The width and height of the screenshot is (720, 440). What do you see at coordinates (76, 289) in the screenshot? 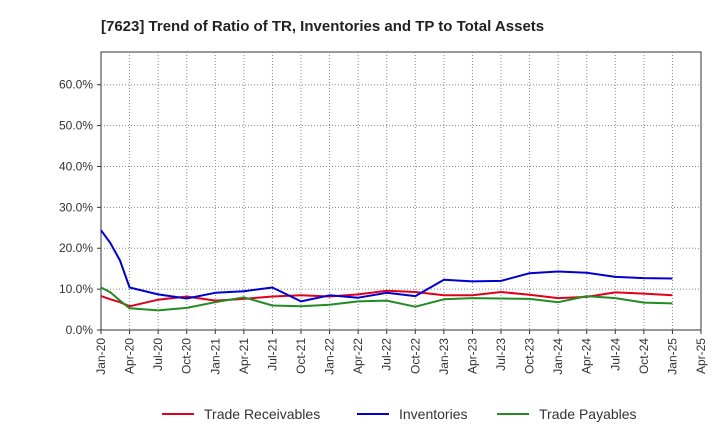
I see `y-tick-label: 10.0%` at bounding box center [76, 289].